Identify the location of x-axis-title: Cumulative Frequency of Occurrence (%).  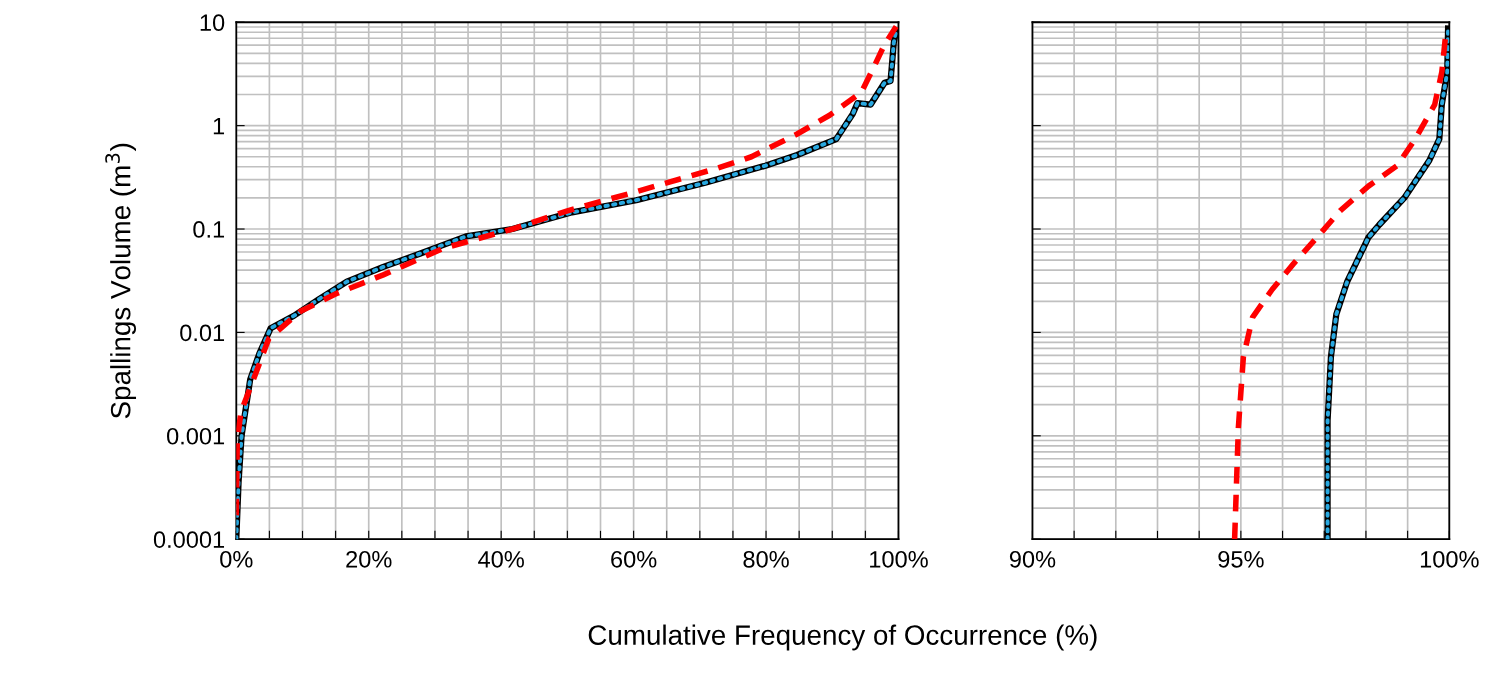
(842, 637).